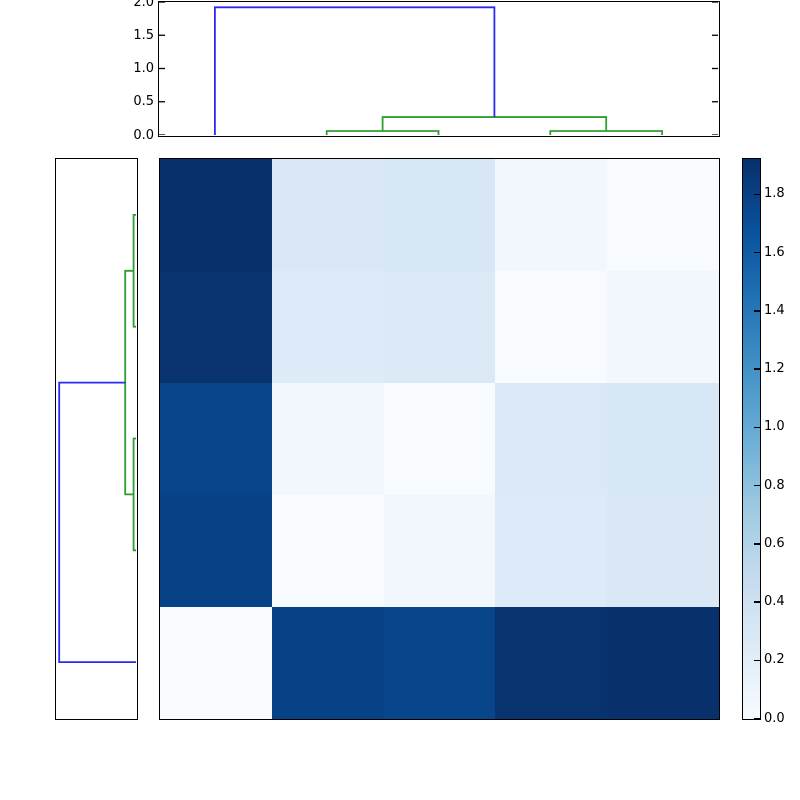  I want to click on heatmap-cell-r2-c3, so click(551, 439).